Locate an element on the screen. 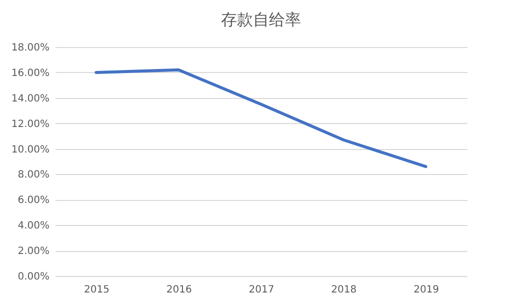 This screenshot has width=507, height=304. y-tick-label: 4.00% is located at coordinates (34, 226).